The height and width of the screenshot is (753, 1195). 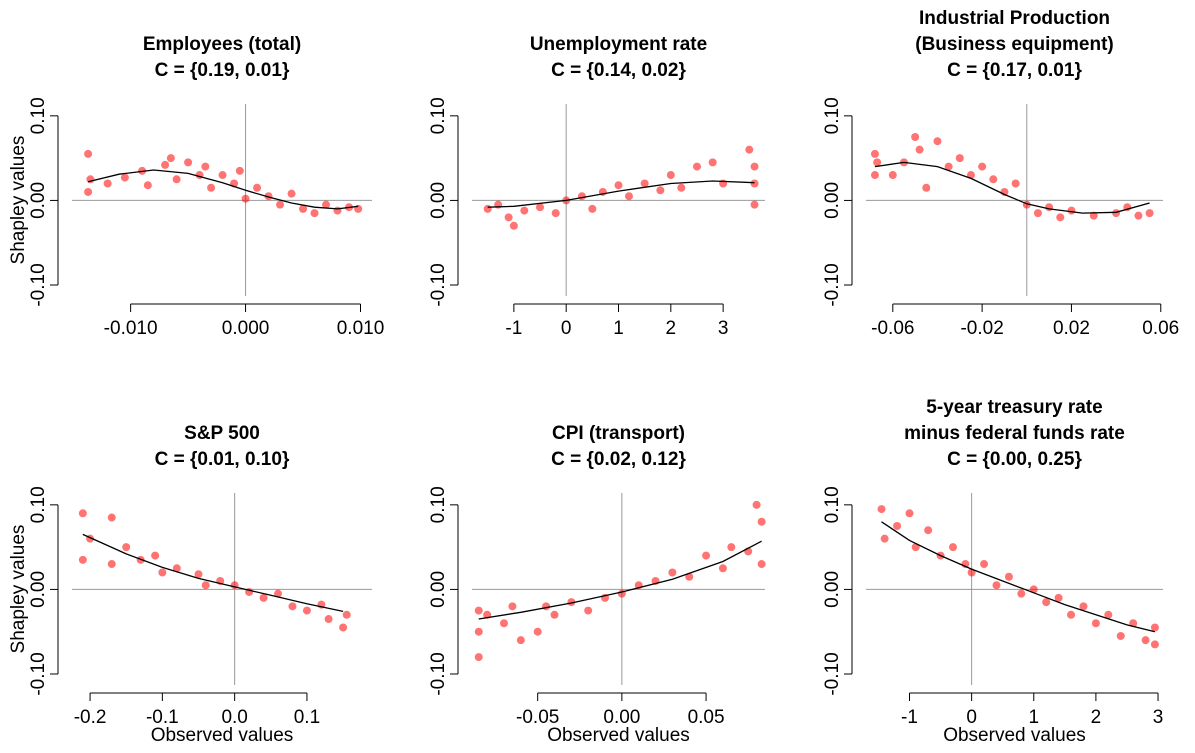 What do you see at coordinates (618, 44) in the screenshot?
I see `panel-title: Unemployment rate` at bounding box center [618, 44].